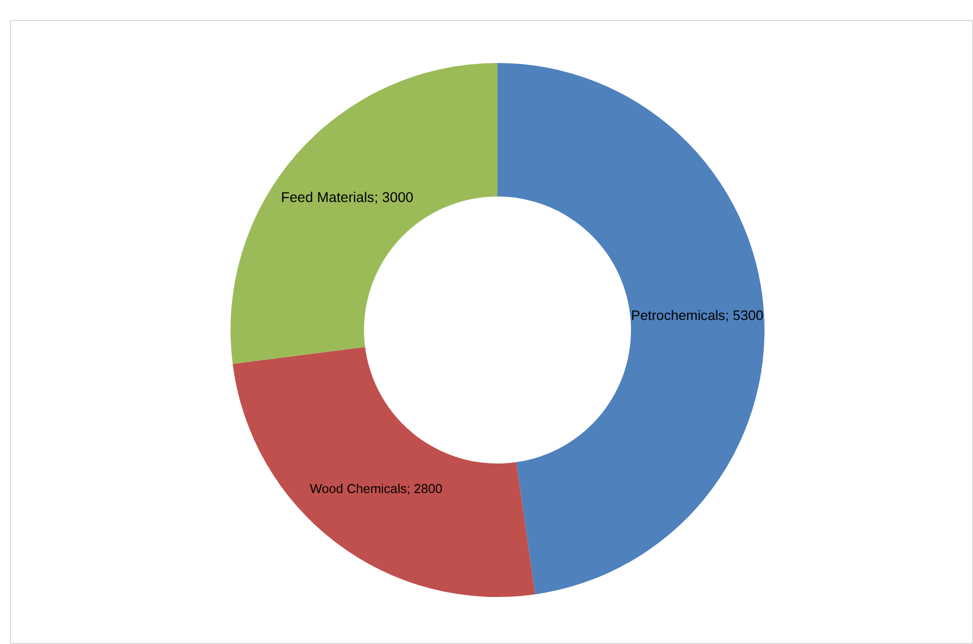 The height and width of the screenshot is (644, 973). Describe the element at coordinates (376, 488) in the screenshot. I see `slice-label: Wood Chemicals; 2800` at that location.